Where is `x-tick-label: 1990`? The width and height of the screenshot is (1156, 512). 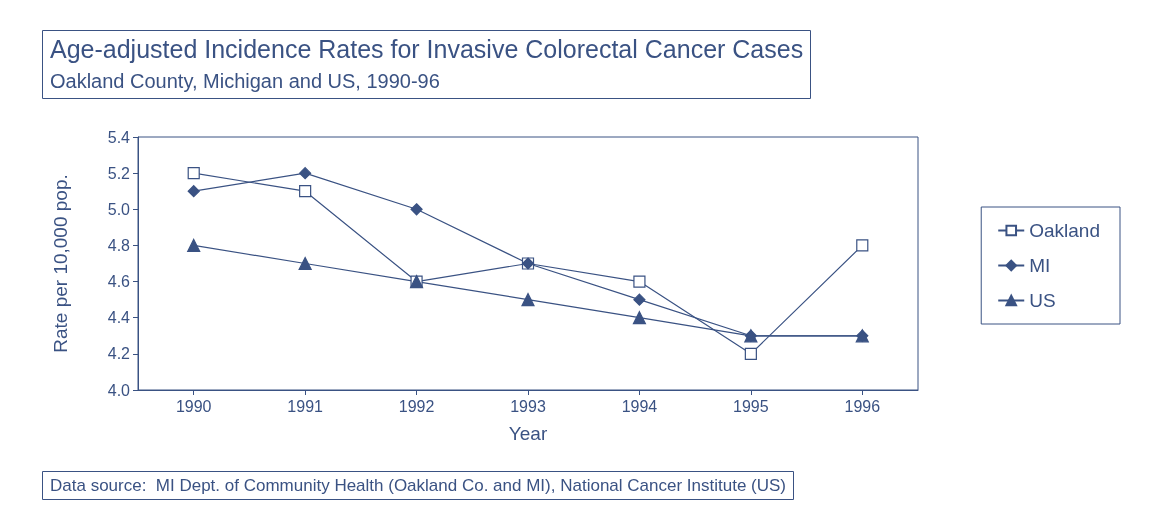
x-tick-label: 1990 is located at coordinates (193, 406).